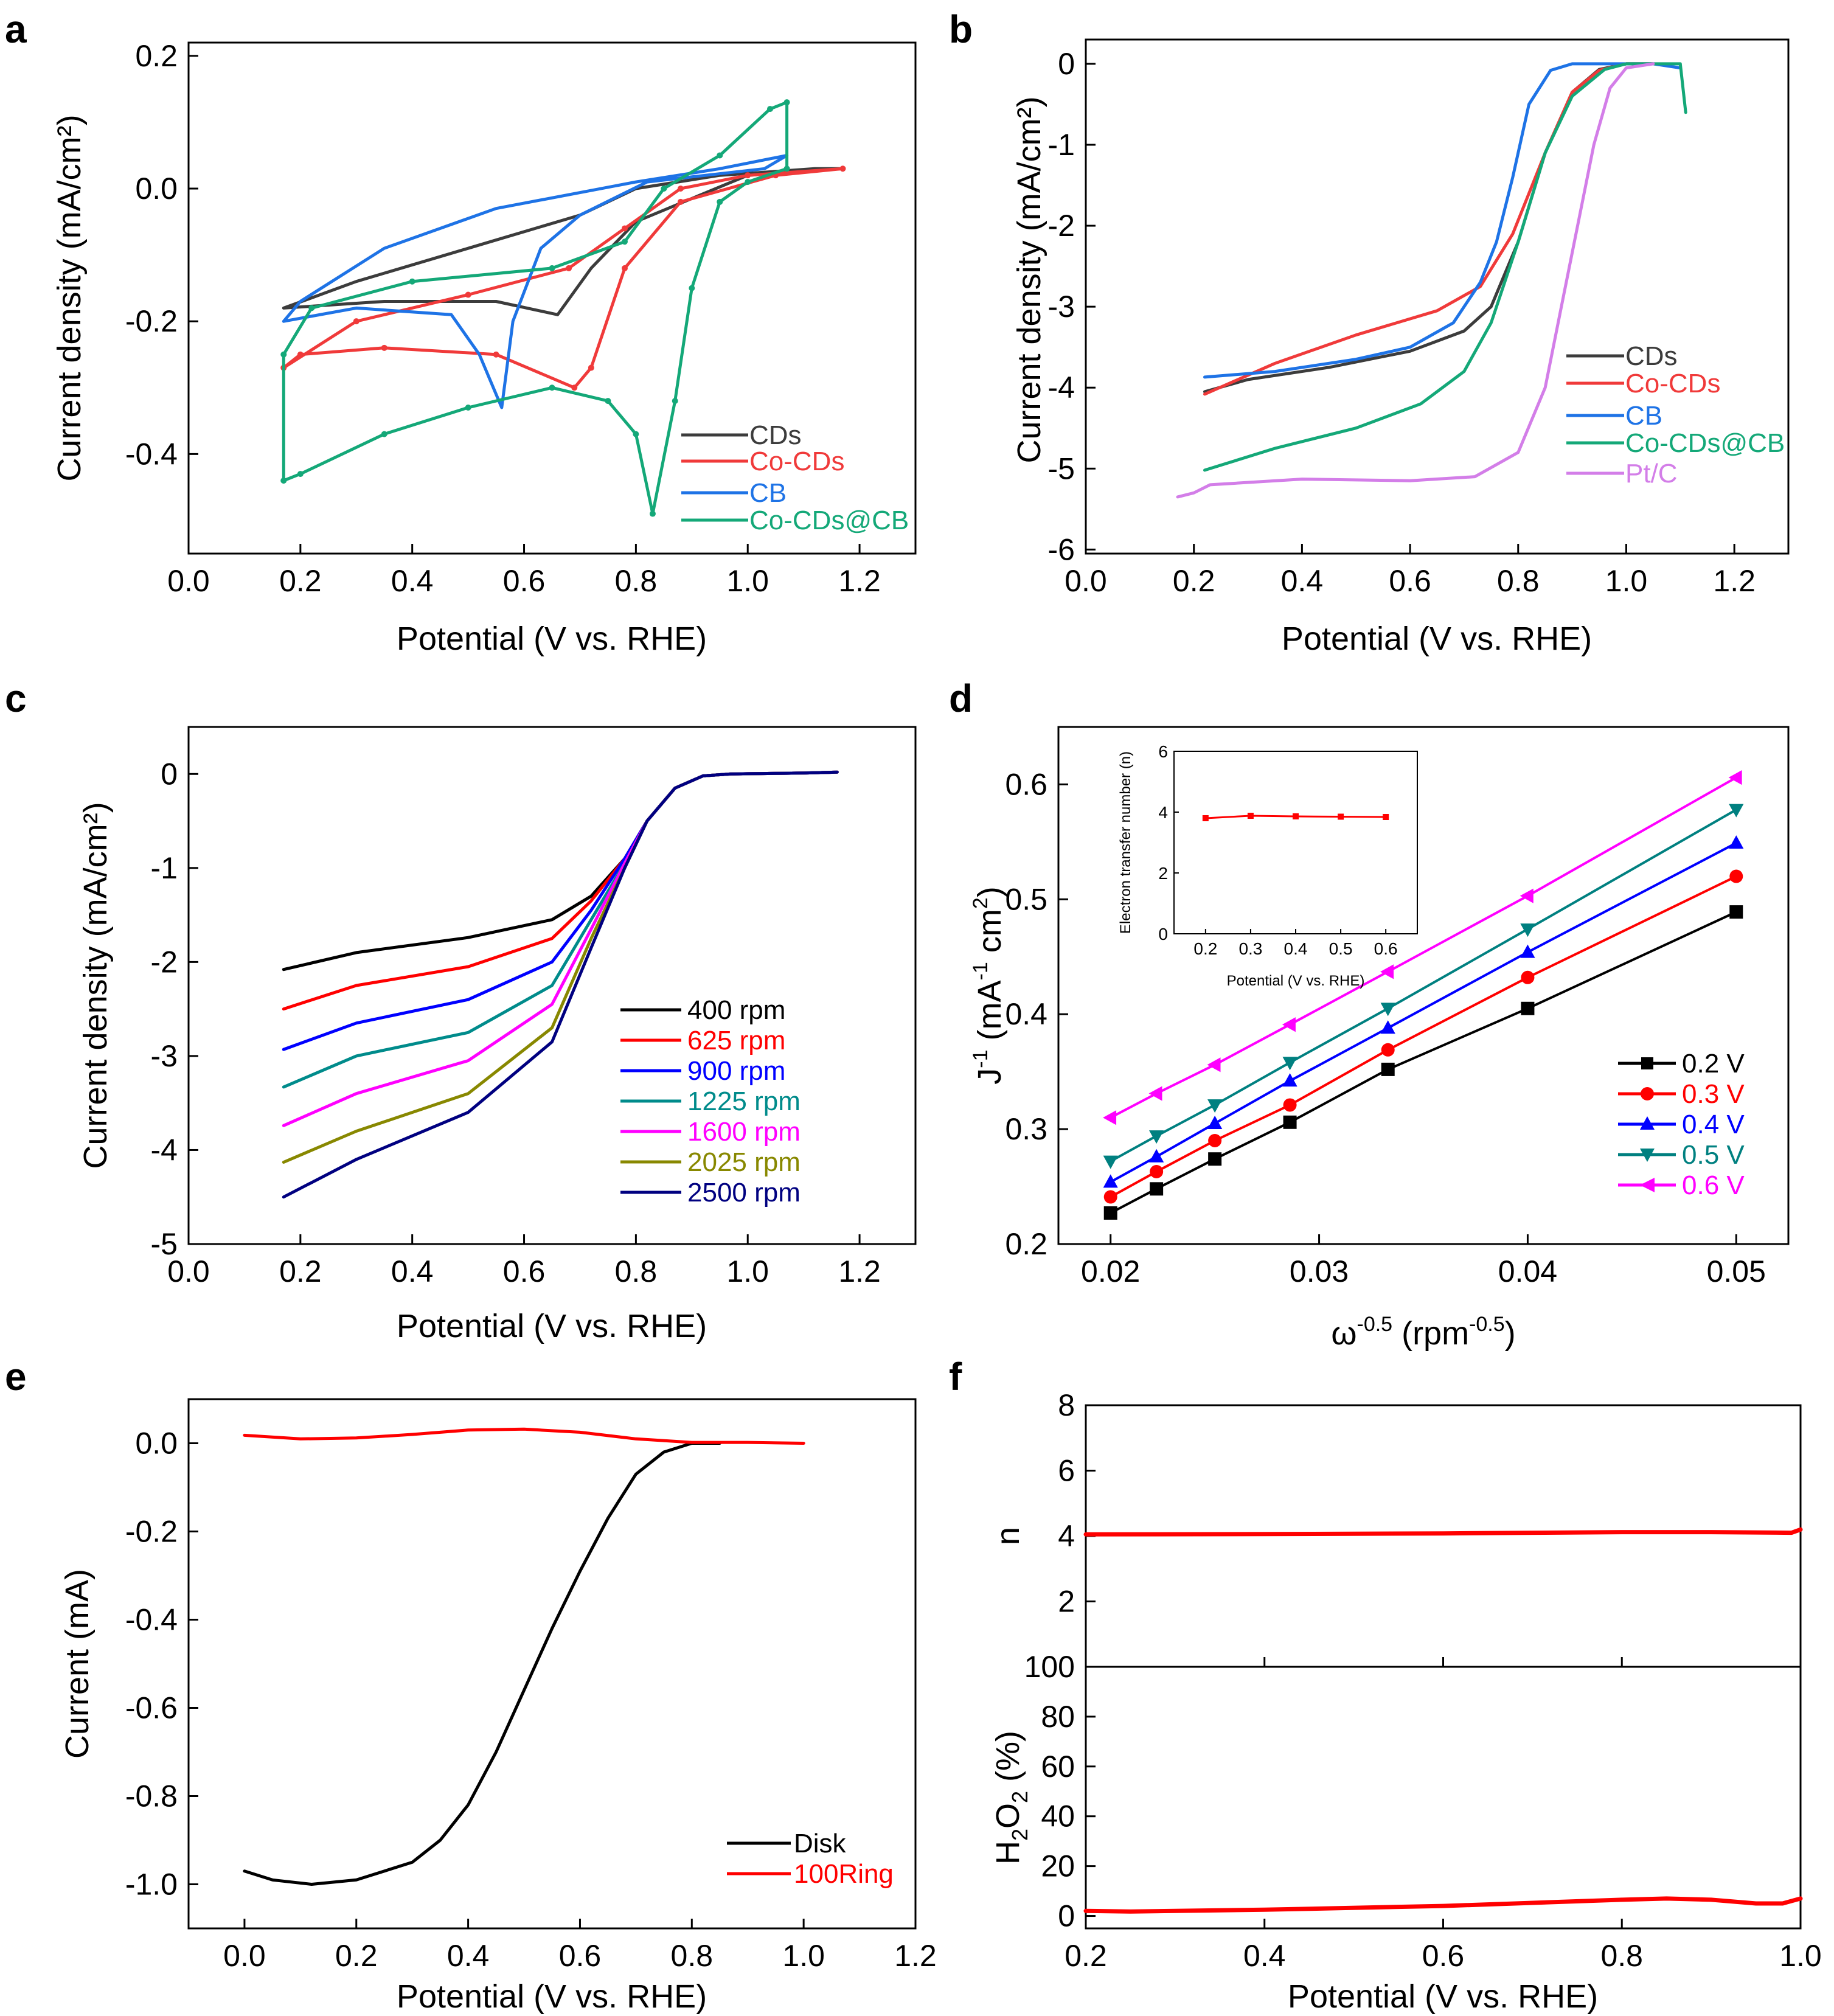  What do you see at coordinates (1416, 280) in the screenshot?
I see `series-line-pt-c` at bounding box center [1416, 280].